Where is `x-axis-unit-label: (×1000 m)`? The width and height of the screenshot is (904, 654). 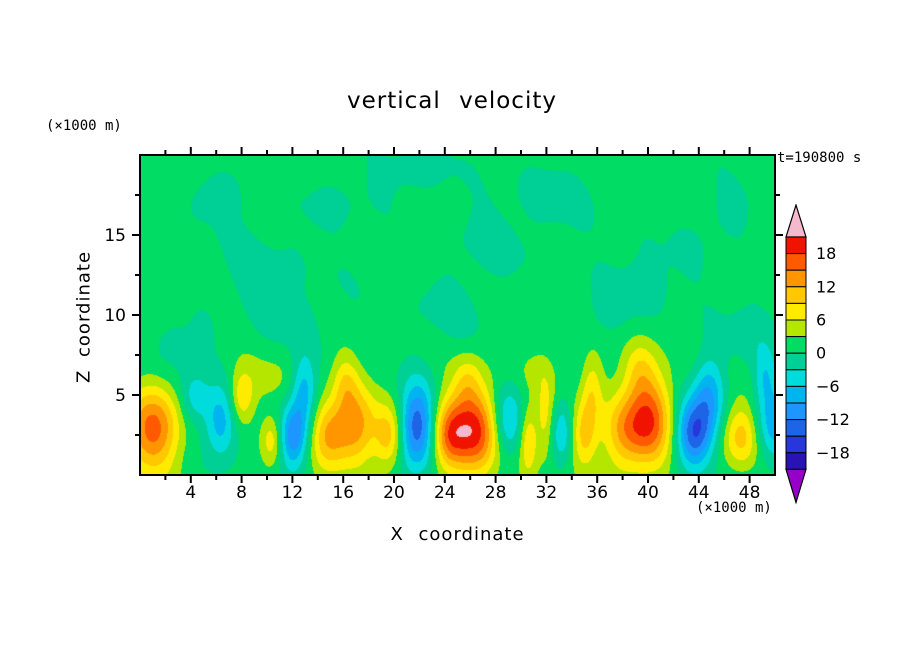
x-axis-unit-label: (×1000 m) is located at coordinates (734, 508).